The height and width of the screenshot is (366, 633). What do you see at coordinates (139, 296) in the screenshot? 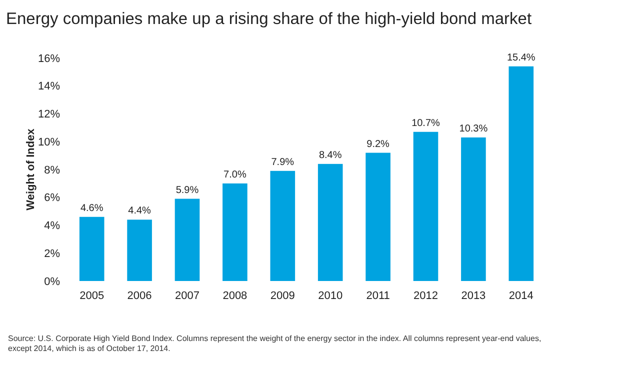
I see `x-tick-label: 2006` at bounding box center [139, 296].